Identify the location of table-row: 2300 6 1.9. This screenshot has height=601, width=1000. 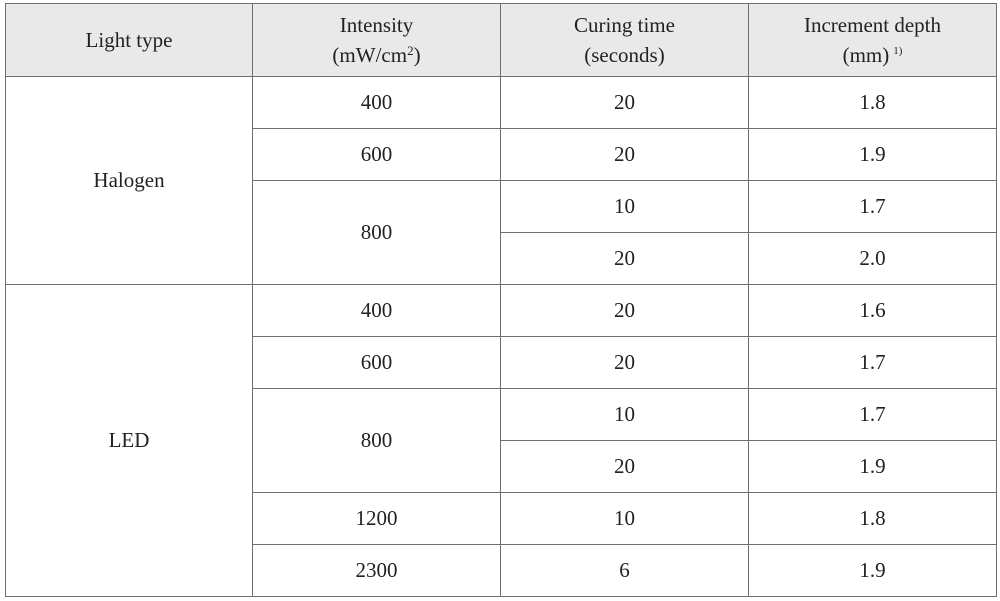
(501, 570).